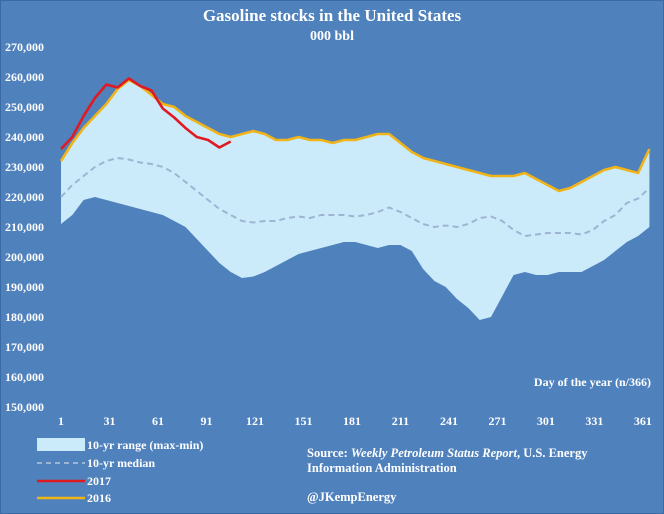  I want to click on legend-label-median: 10-yr median, so click(121, 463).